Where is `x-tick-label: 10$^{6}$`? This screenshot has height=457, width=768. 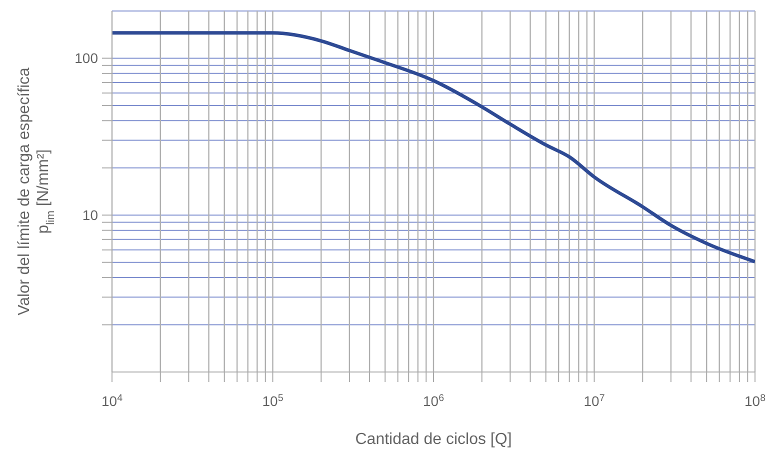
x-tick-label: 10$^{6}$ is located at coordinates (433, 400).